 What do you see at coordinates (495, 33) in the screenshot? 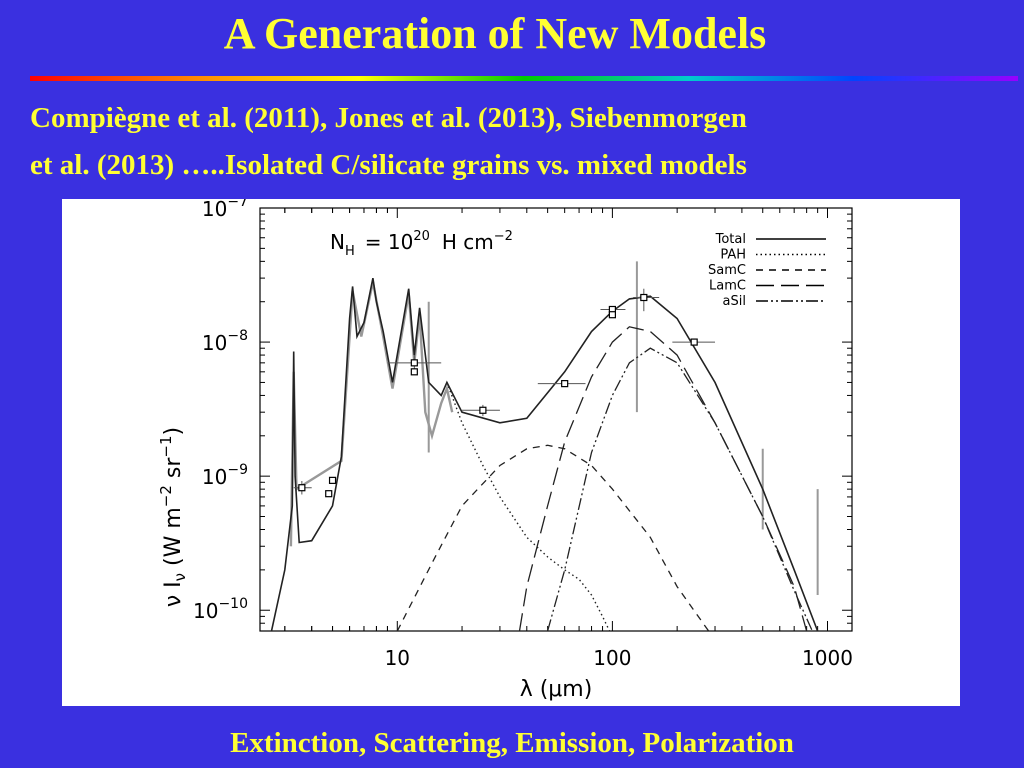
I see `slide-title: A Generation of New Models` at bounding box center [495, 33].